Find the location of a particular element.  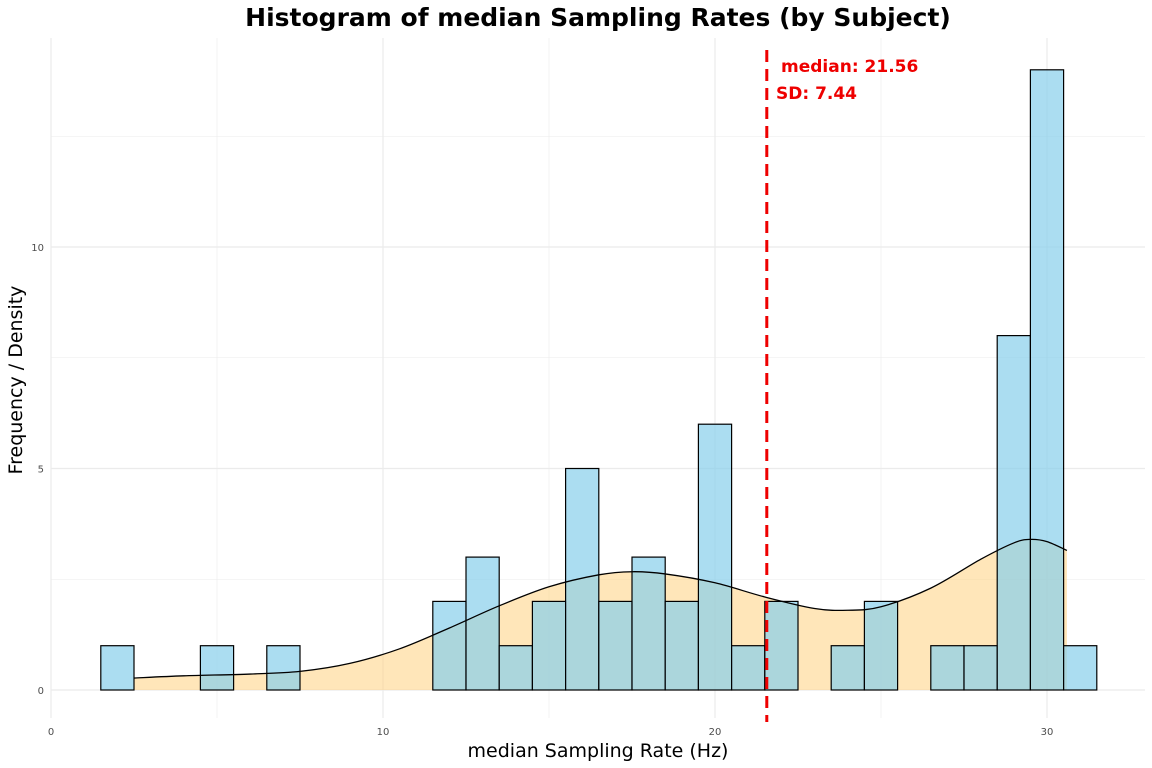

median-annotation: median: 21.56 is located at coordinates (849, 67).